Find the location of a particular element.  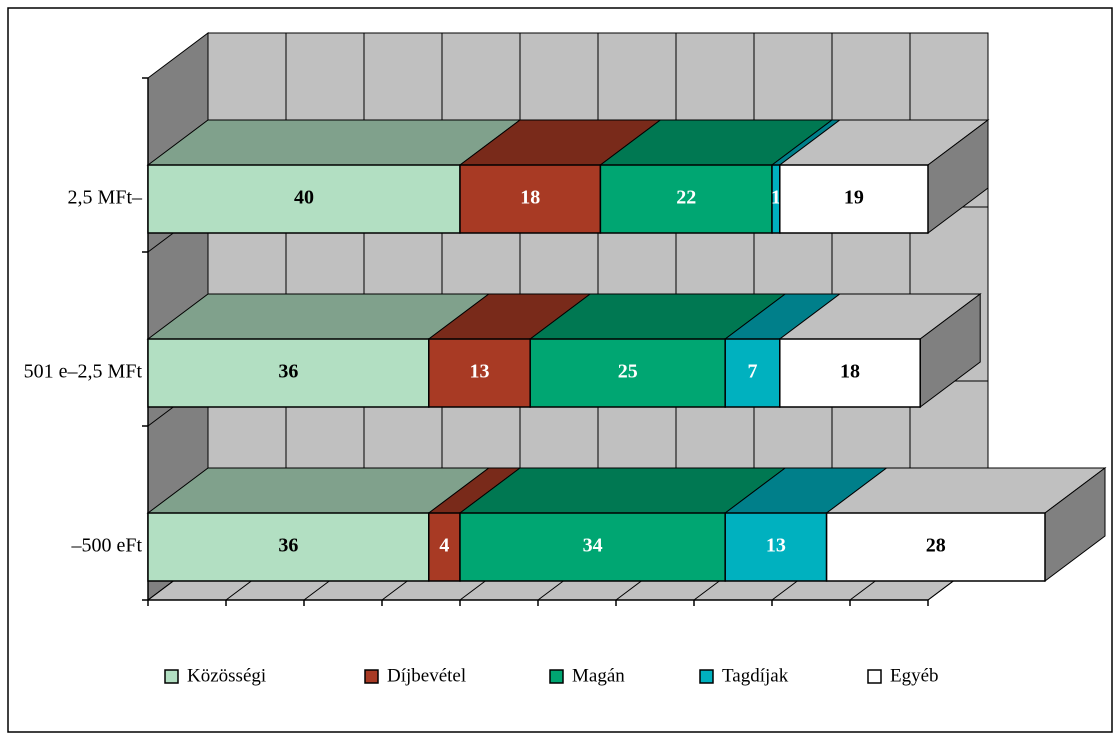

category-label: 2,5 MFt– is located at coordinates (105, 198).